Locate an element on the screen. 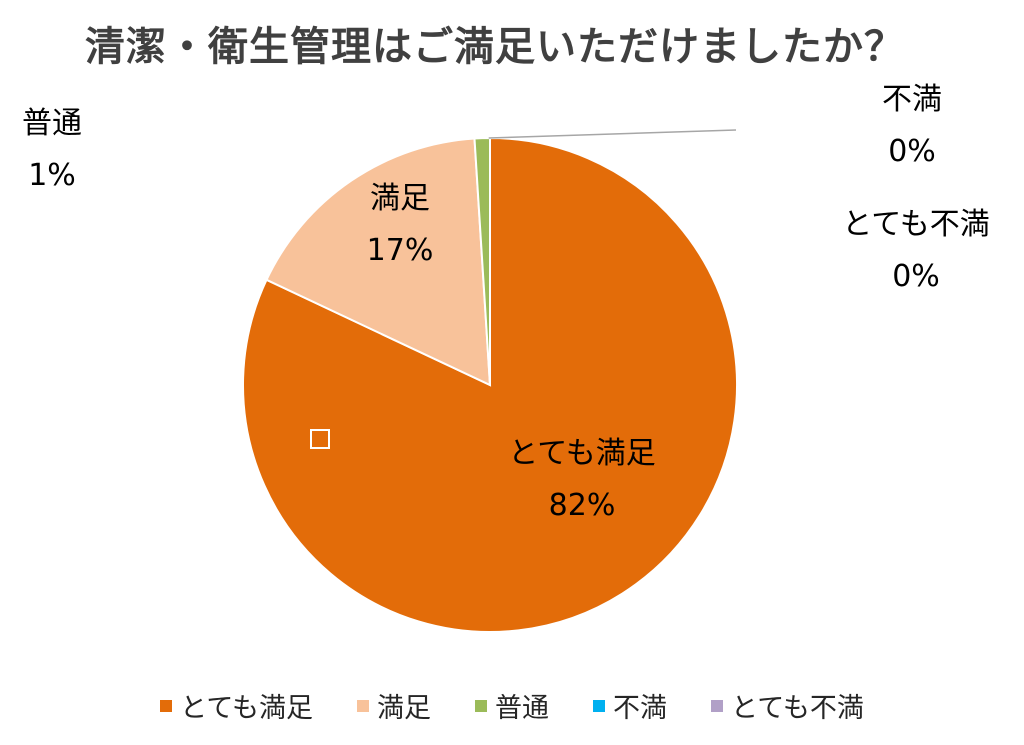  leader-line is located at coordinates (612, 134).